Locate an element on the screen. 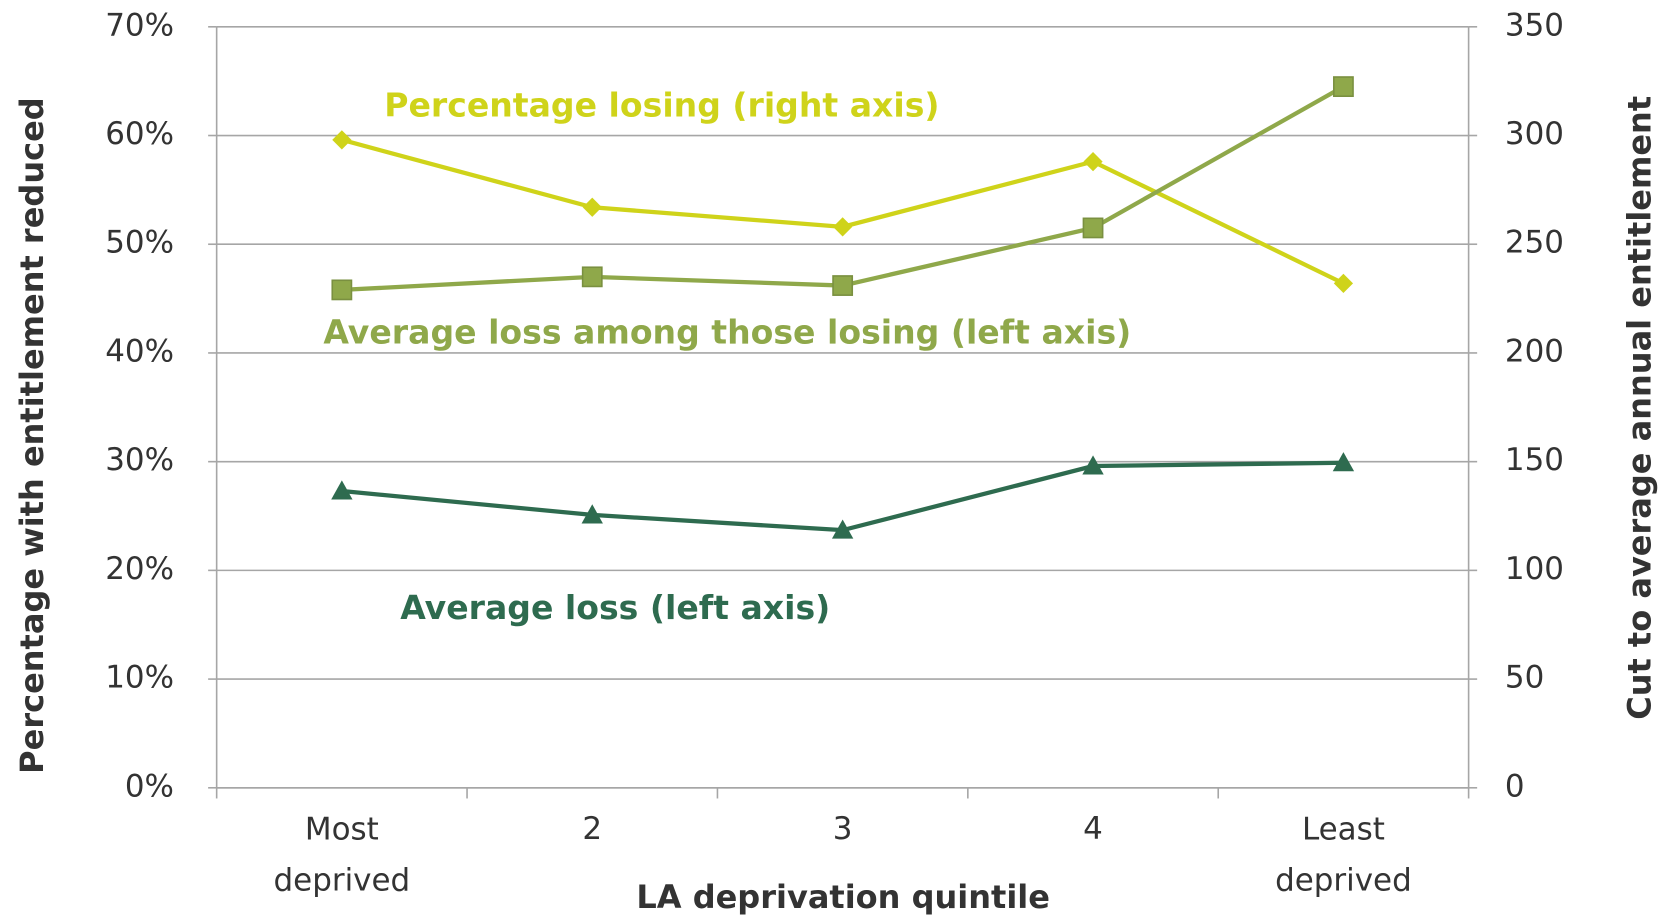  y2-tick-label: 50 is located at coordinates (1524, 678).